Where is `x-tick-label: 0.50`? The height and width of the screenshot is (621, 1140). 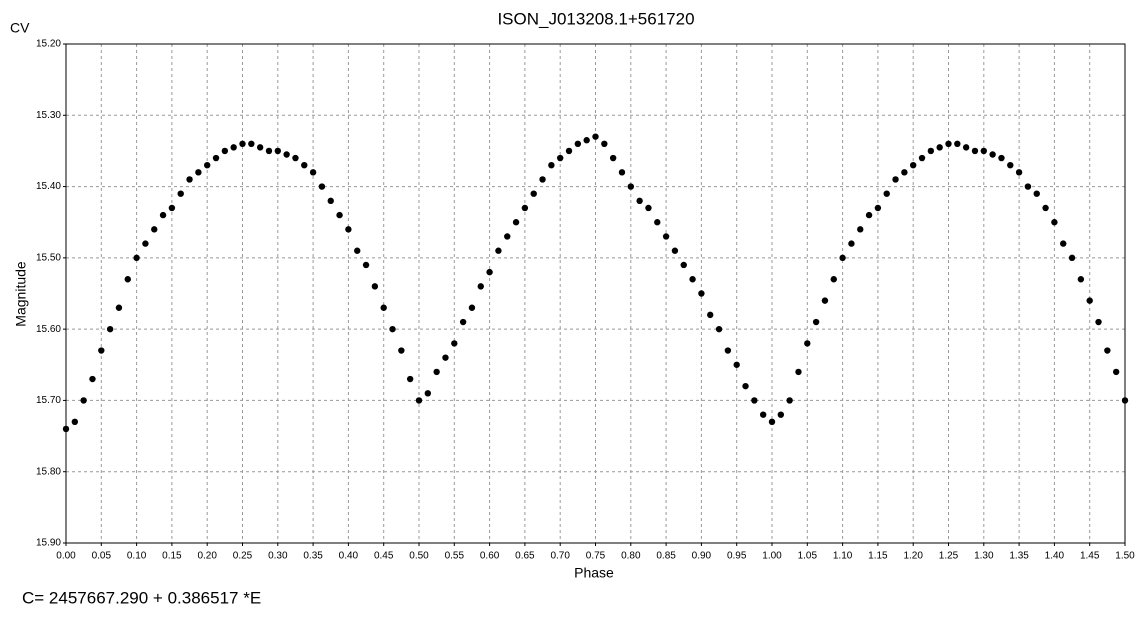
x-tick-label: 0.50 is located at coordinates (419, 556).